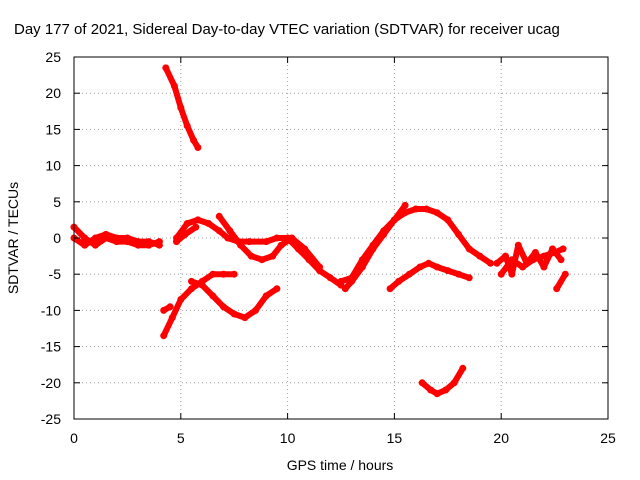 This screenshot has height=480, width=640. I want to click on y-tick-label: 25, so click(53, 57).